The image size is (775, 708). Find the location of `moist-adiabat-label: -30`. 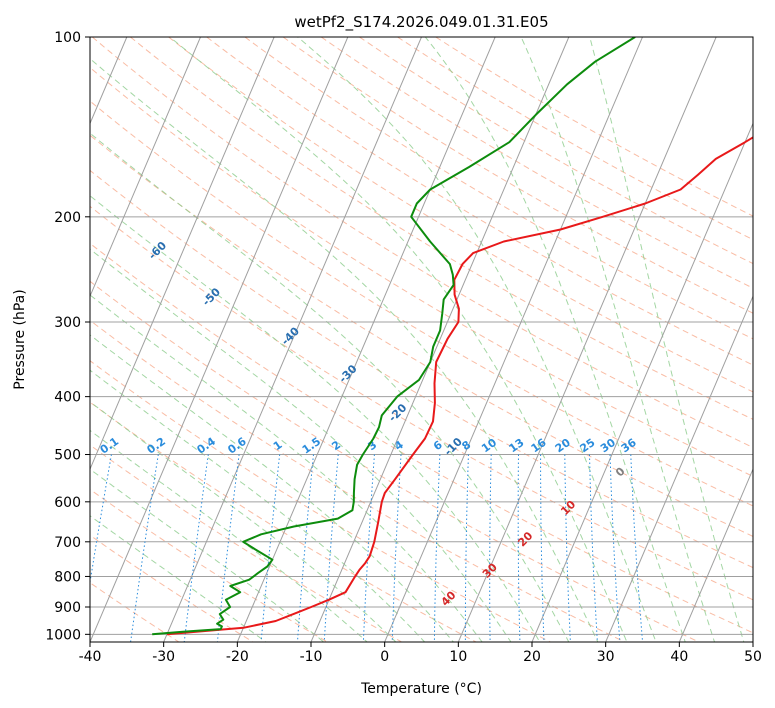

moist-adiabat-label: -30 is located at coordinates (347, 373).